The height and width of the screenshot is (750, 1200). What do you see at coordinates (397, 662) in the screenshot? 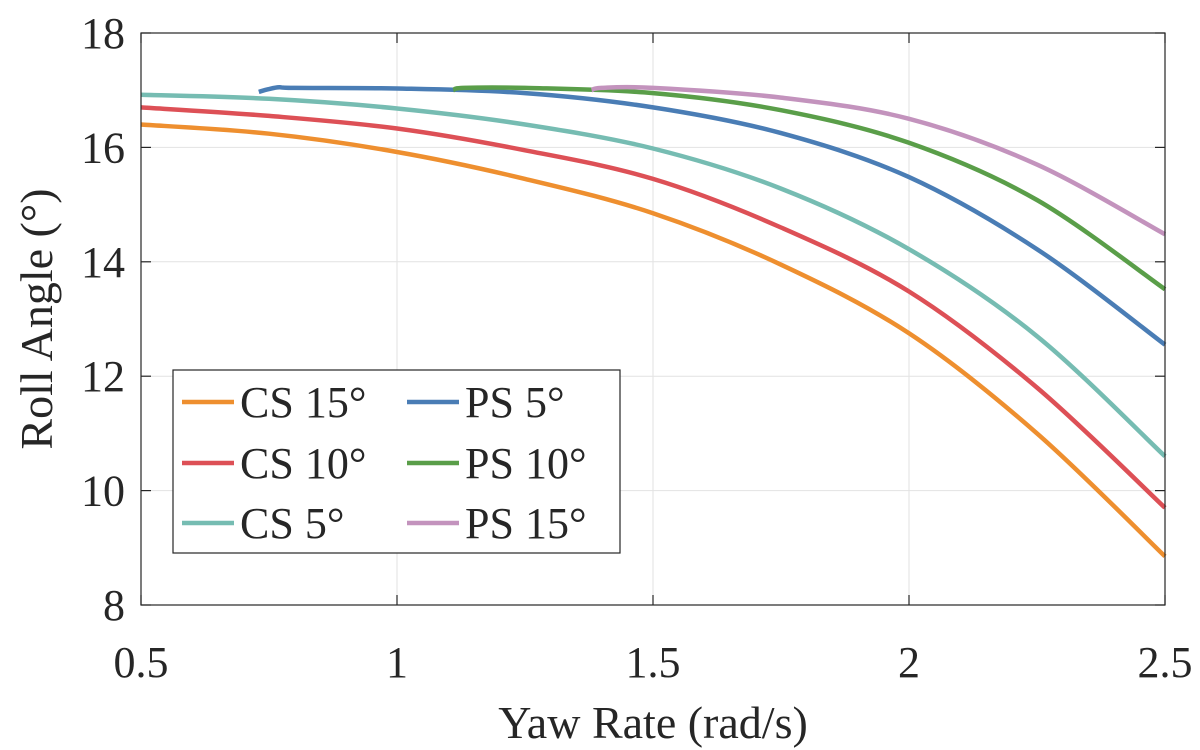
I see `x-tick-label: 1` at bounding box center [397, 662].